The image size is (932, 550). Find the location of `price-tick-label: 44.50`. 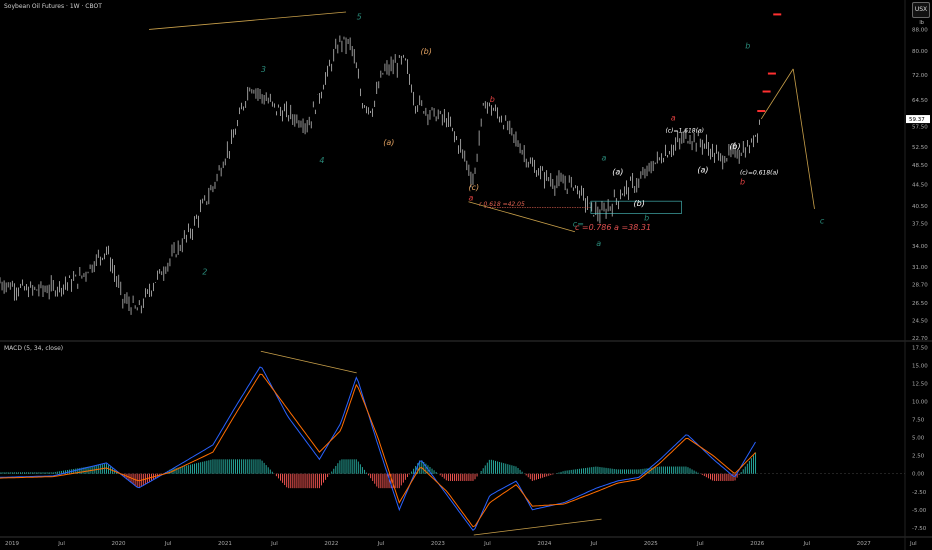

price-tick-label: 44.50 is located at coordinates (920, 186).